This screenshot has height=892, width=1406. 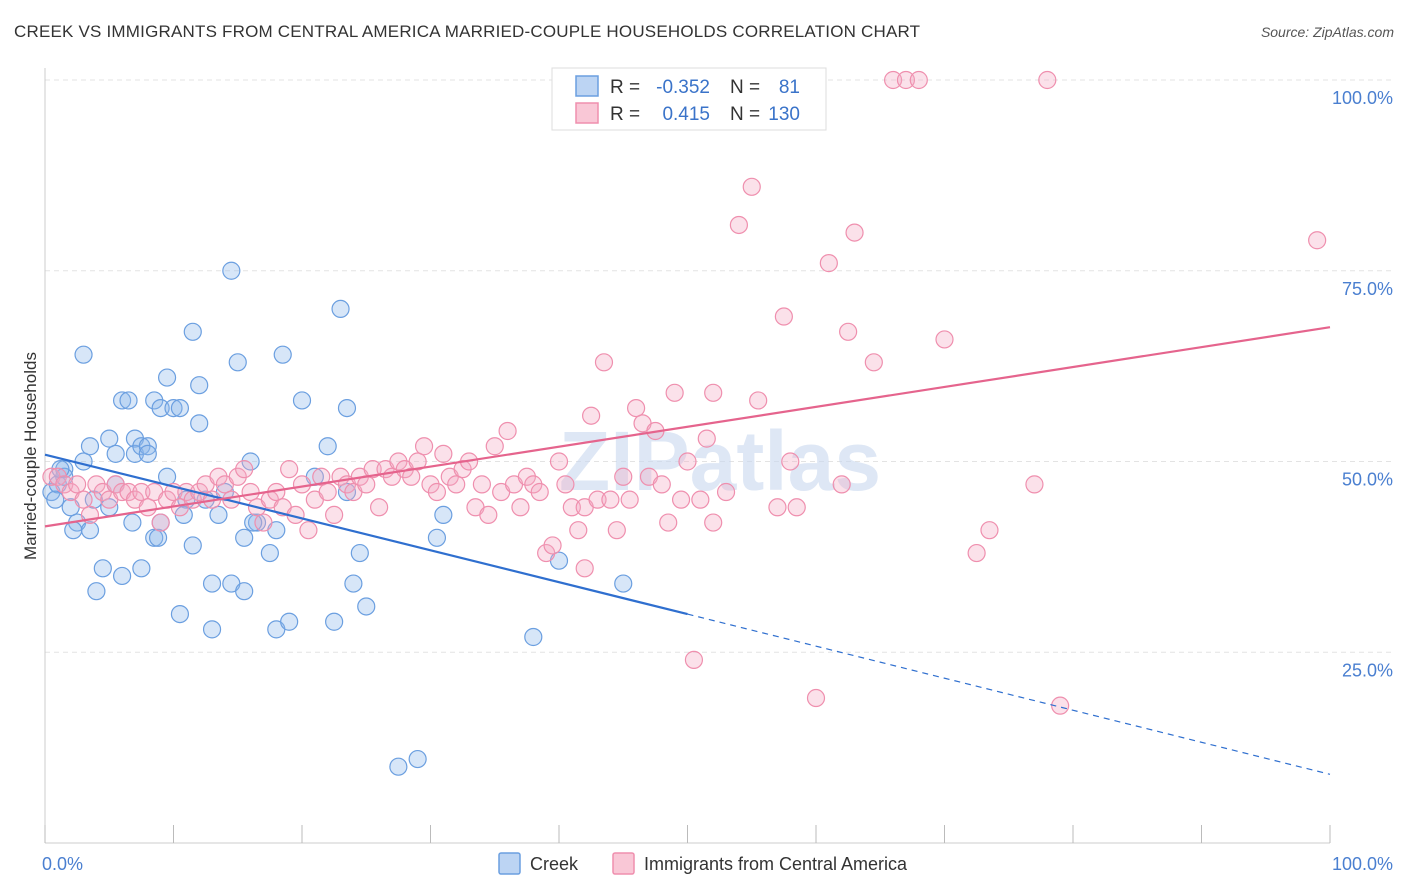 I want to click on legend-n-label-2: N =, so click(x=745, y=114).